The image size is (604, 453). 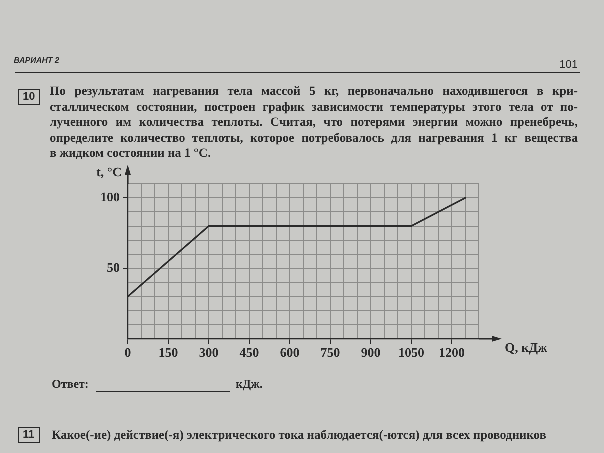 I want to click on text: ВАРИАНТ 2, so click(x=37, y=61).